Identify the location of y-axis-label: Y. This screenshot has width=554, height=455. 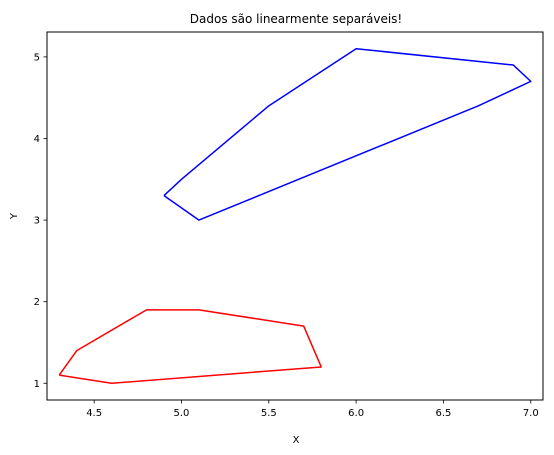
(14, 216).